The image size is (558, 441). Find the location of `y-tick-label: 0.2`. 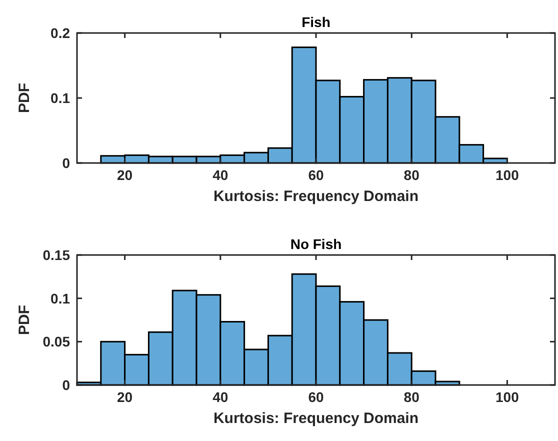

y-tick-label: 0.2 is located at coordinates (60, 33).